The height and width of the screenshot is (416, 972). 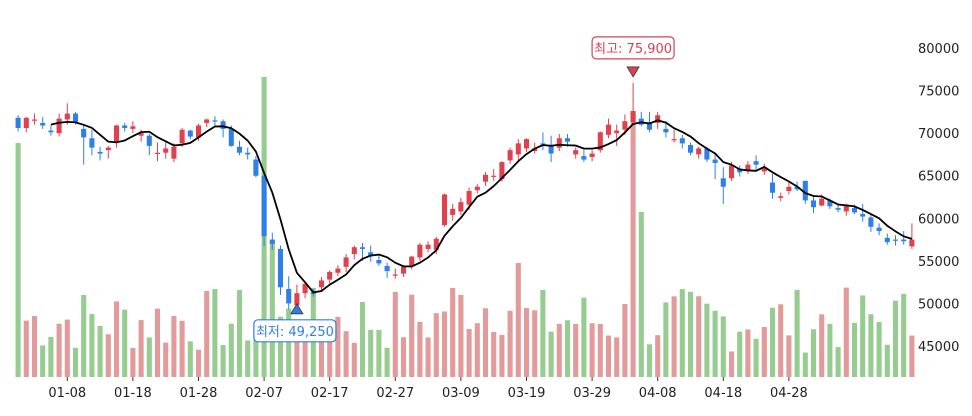 I want to click on x-tick-label: 01-08, so click(x=67, y=393).